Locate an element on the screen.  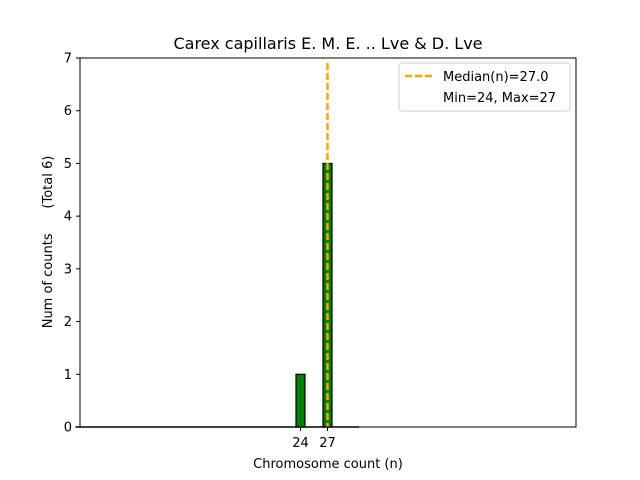
legend-box is located at coordinates (484, 87).